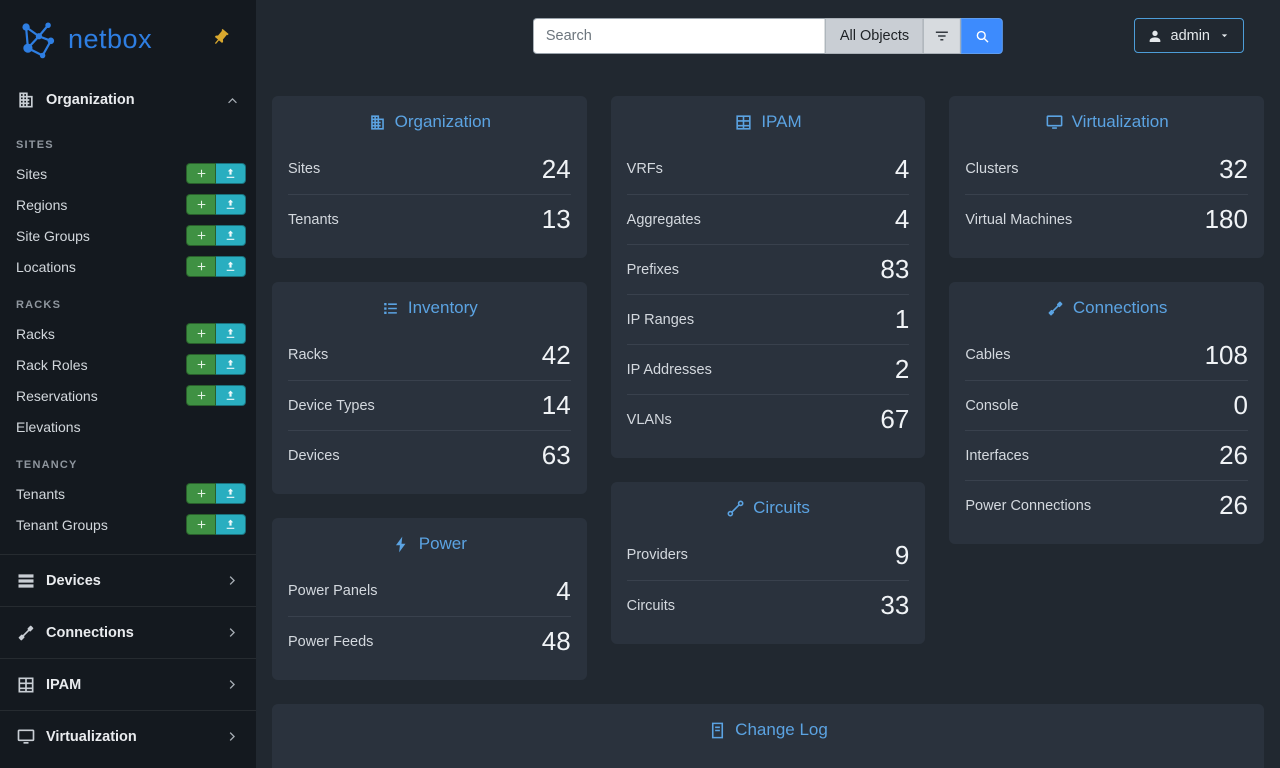 This screenshot has height=768, width=1280. Describe the element at coordinates (1106, 455) in the screenshot. I see `stat-row-interfaces: Interfaces 26` at that location.